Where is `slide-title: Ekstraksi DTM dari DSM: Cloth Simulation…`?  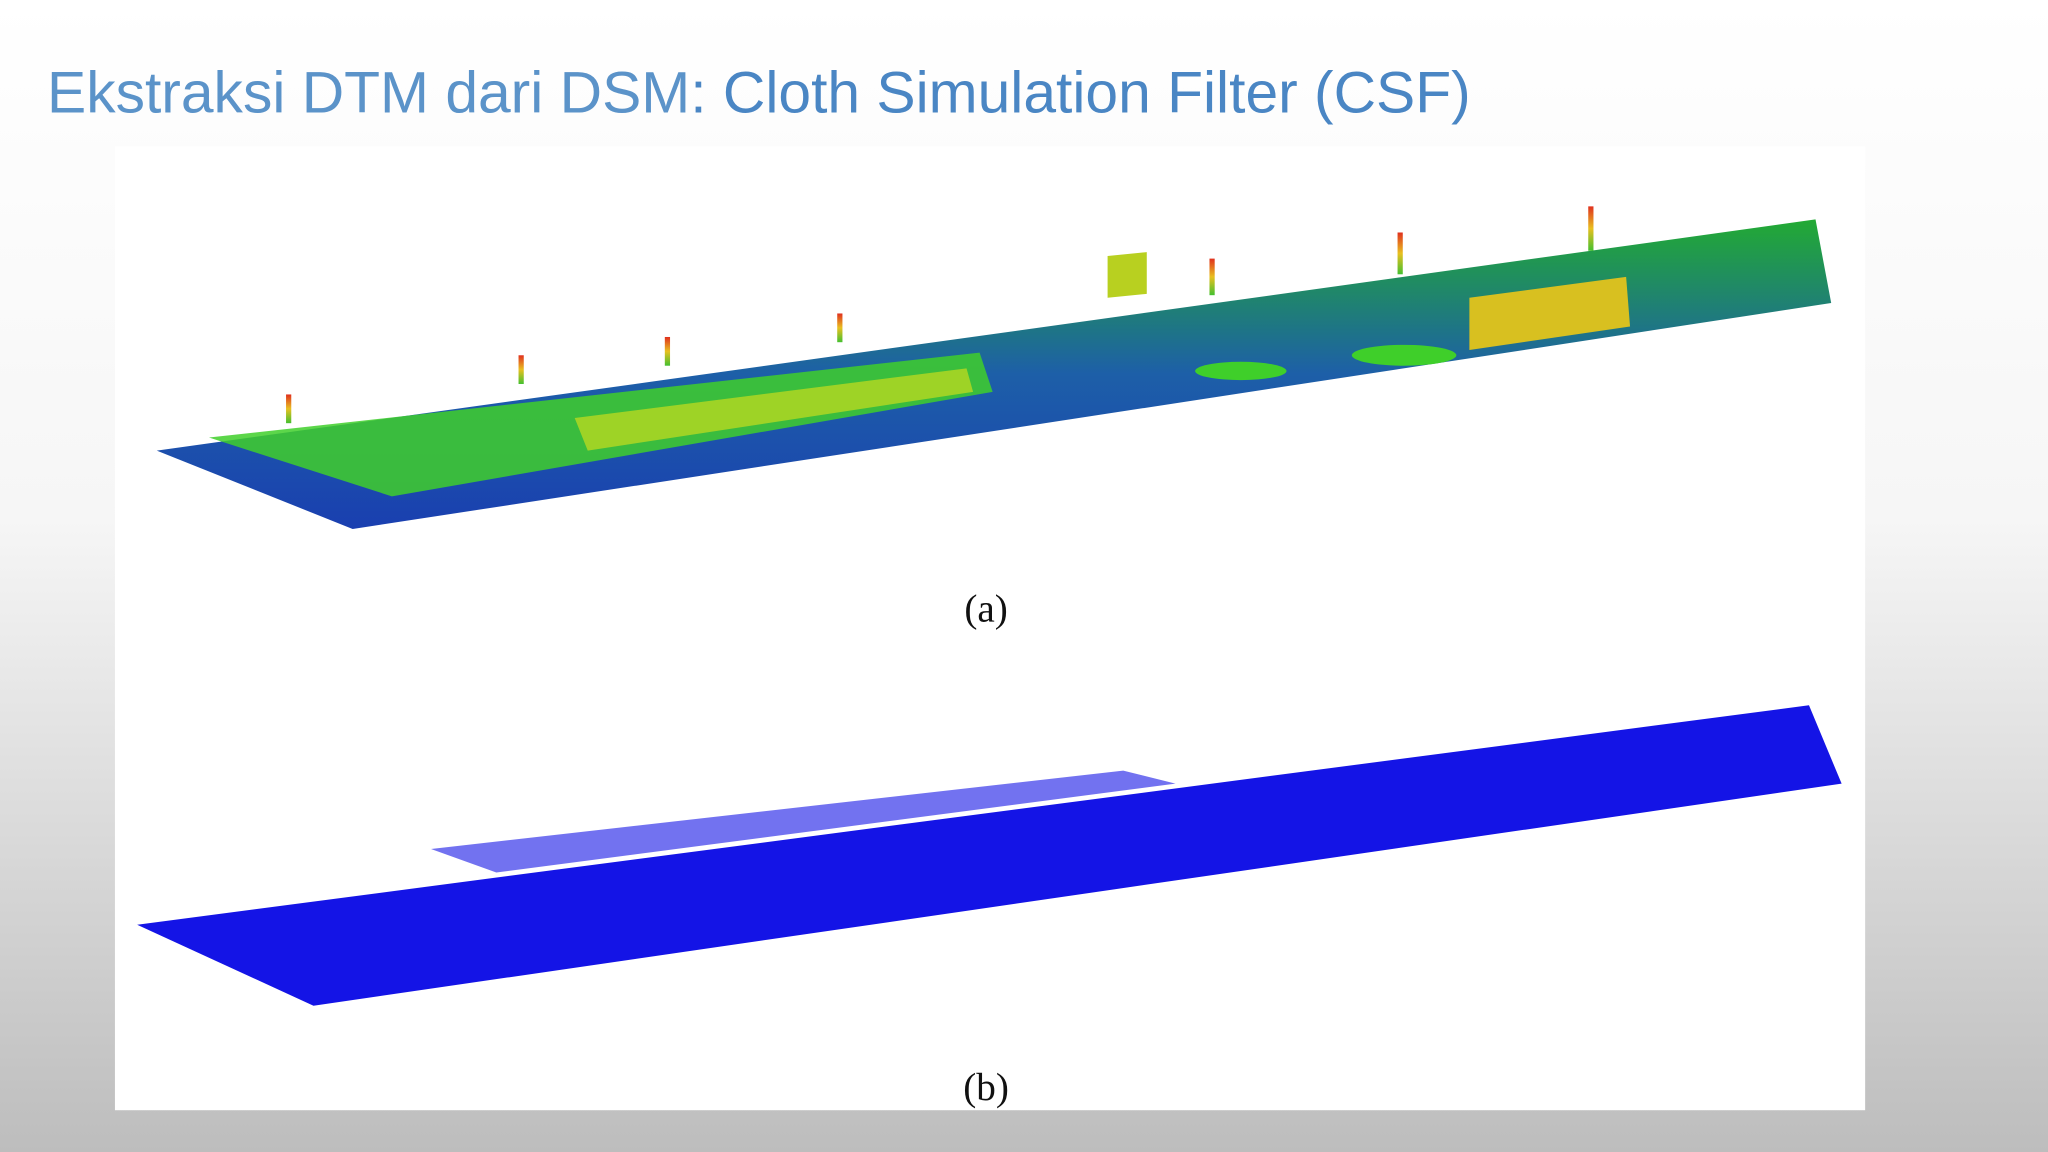
slide-title: Ekstraksi DTM dari DSM: Cloth Simulation… is located at coordinates (759, 92).